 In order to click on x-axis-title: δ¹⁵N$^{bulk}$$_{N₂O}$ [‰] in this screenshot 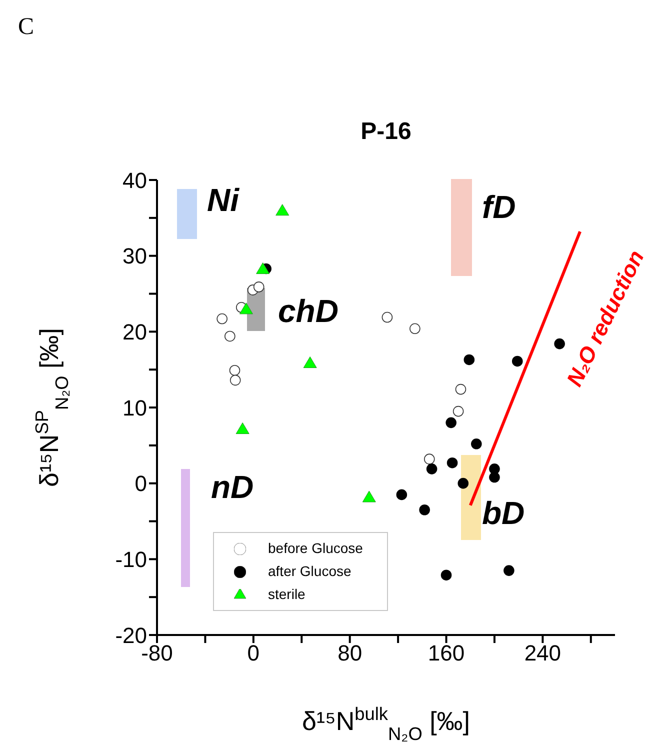, I will do `click(386, 724)`.